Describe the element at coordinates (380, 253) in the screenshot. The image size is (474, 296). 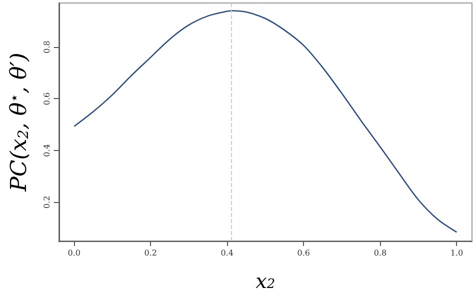
I see `x-tick-label: 0.8` at that location.